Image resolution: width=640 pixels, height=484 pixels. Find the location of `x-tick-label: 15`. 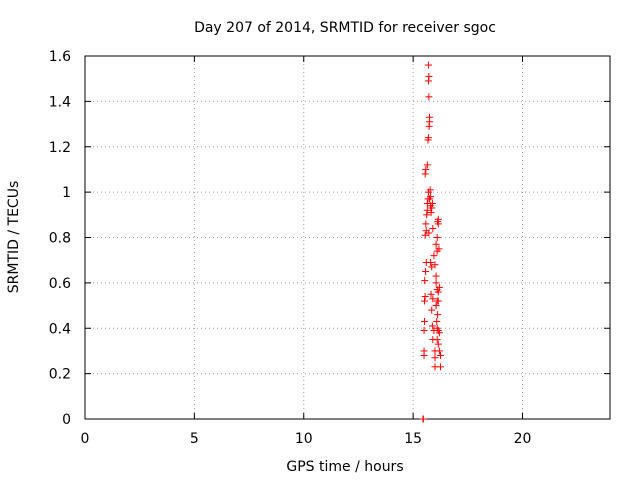

x-tick-label: 15 is located at coordinates (413, 439).